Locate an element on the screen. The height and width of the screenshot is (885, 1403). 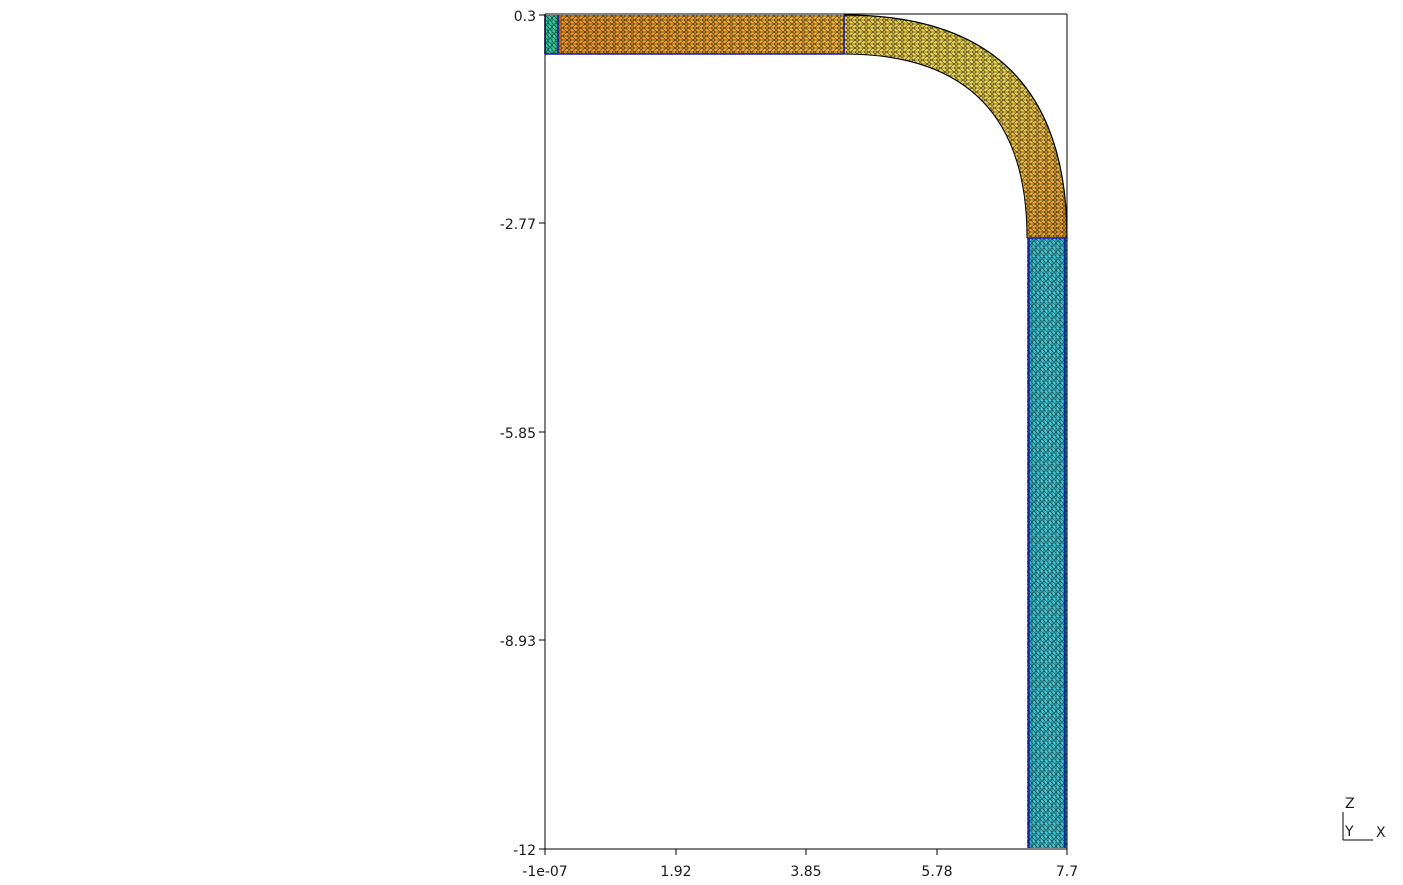
z-tick-label: 0.3 is located at coordinates (525, 17).